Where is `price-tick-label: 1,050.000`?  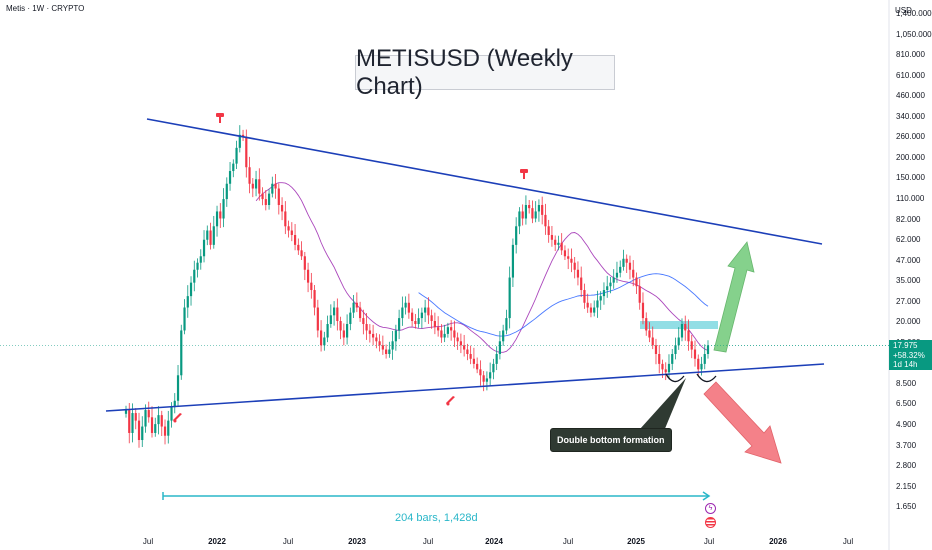
price-tick-label: 1,050.000 is located at coordinates (914, 34).